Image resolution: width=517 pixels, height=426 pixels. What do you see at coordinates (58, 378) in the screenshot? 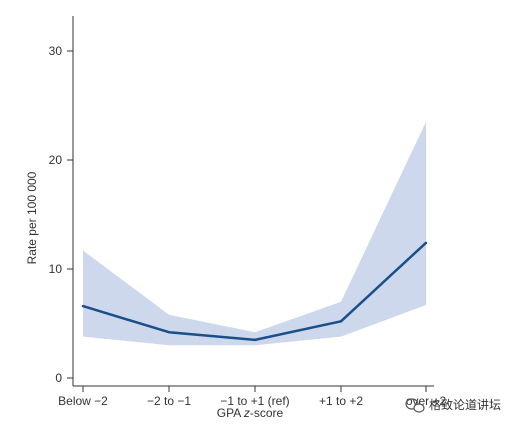
I see `y-tick-label: 0` at bounding box center [58, 378].